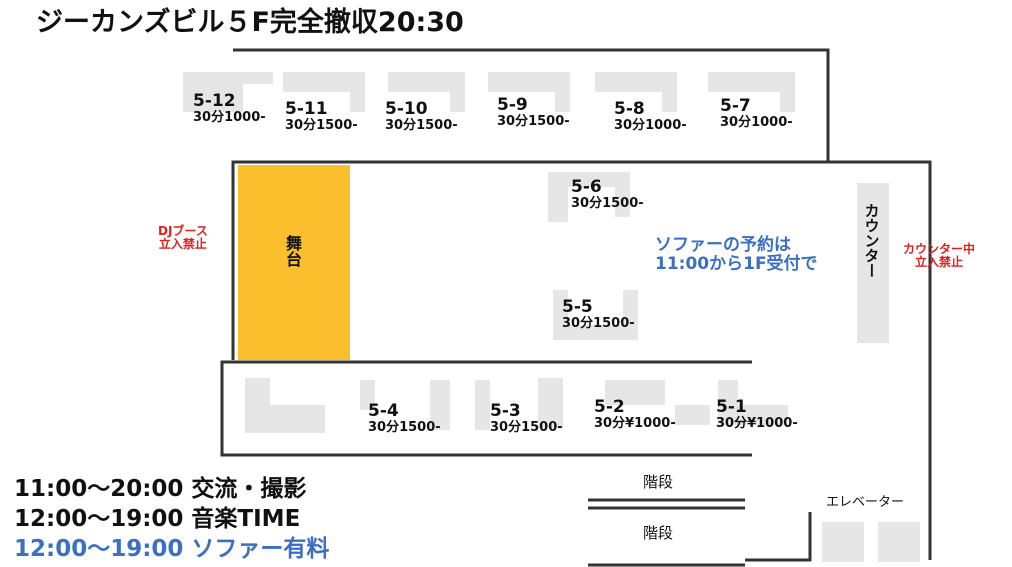 This screenshot has height=567, width=1012. What do you see at coordinates (157, 519) in the screenshot?
I see `schedule-line: 12:00〜19:00 音楽TIME` at bounding box center [157, 519].